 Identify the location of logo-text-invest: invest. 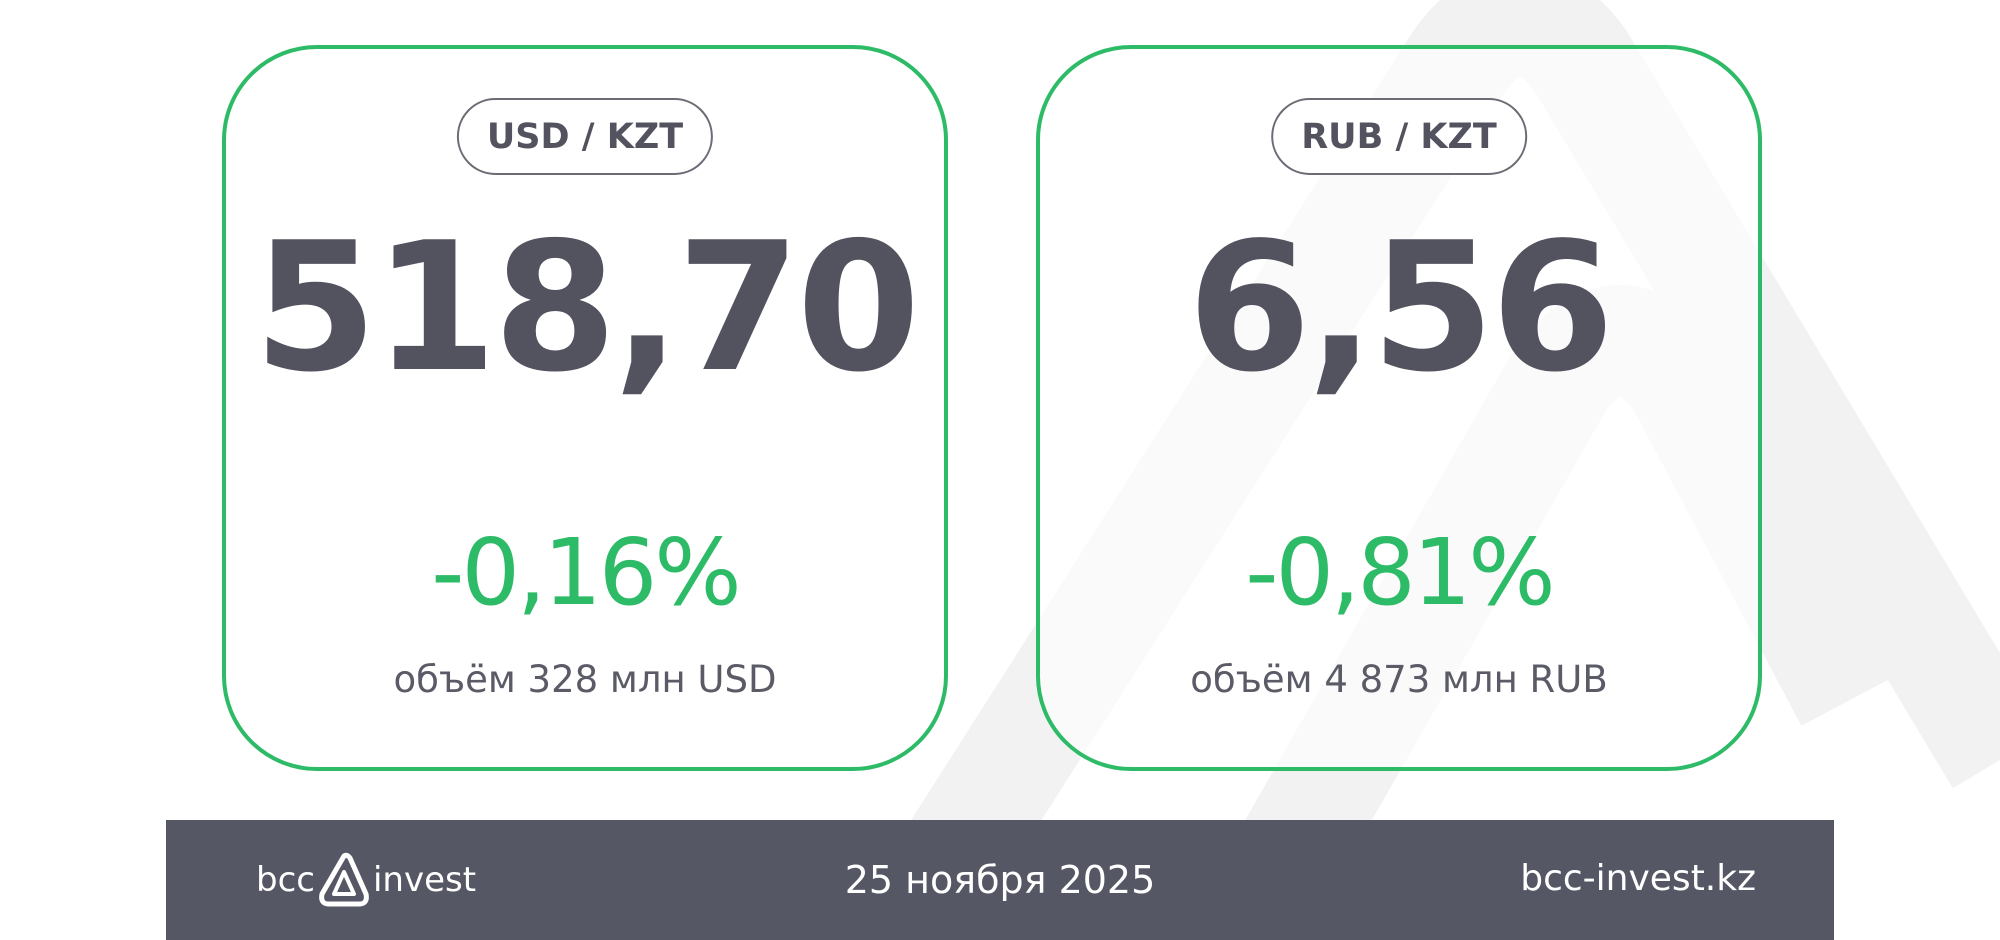
(424, 880).